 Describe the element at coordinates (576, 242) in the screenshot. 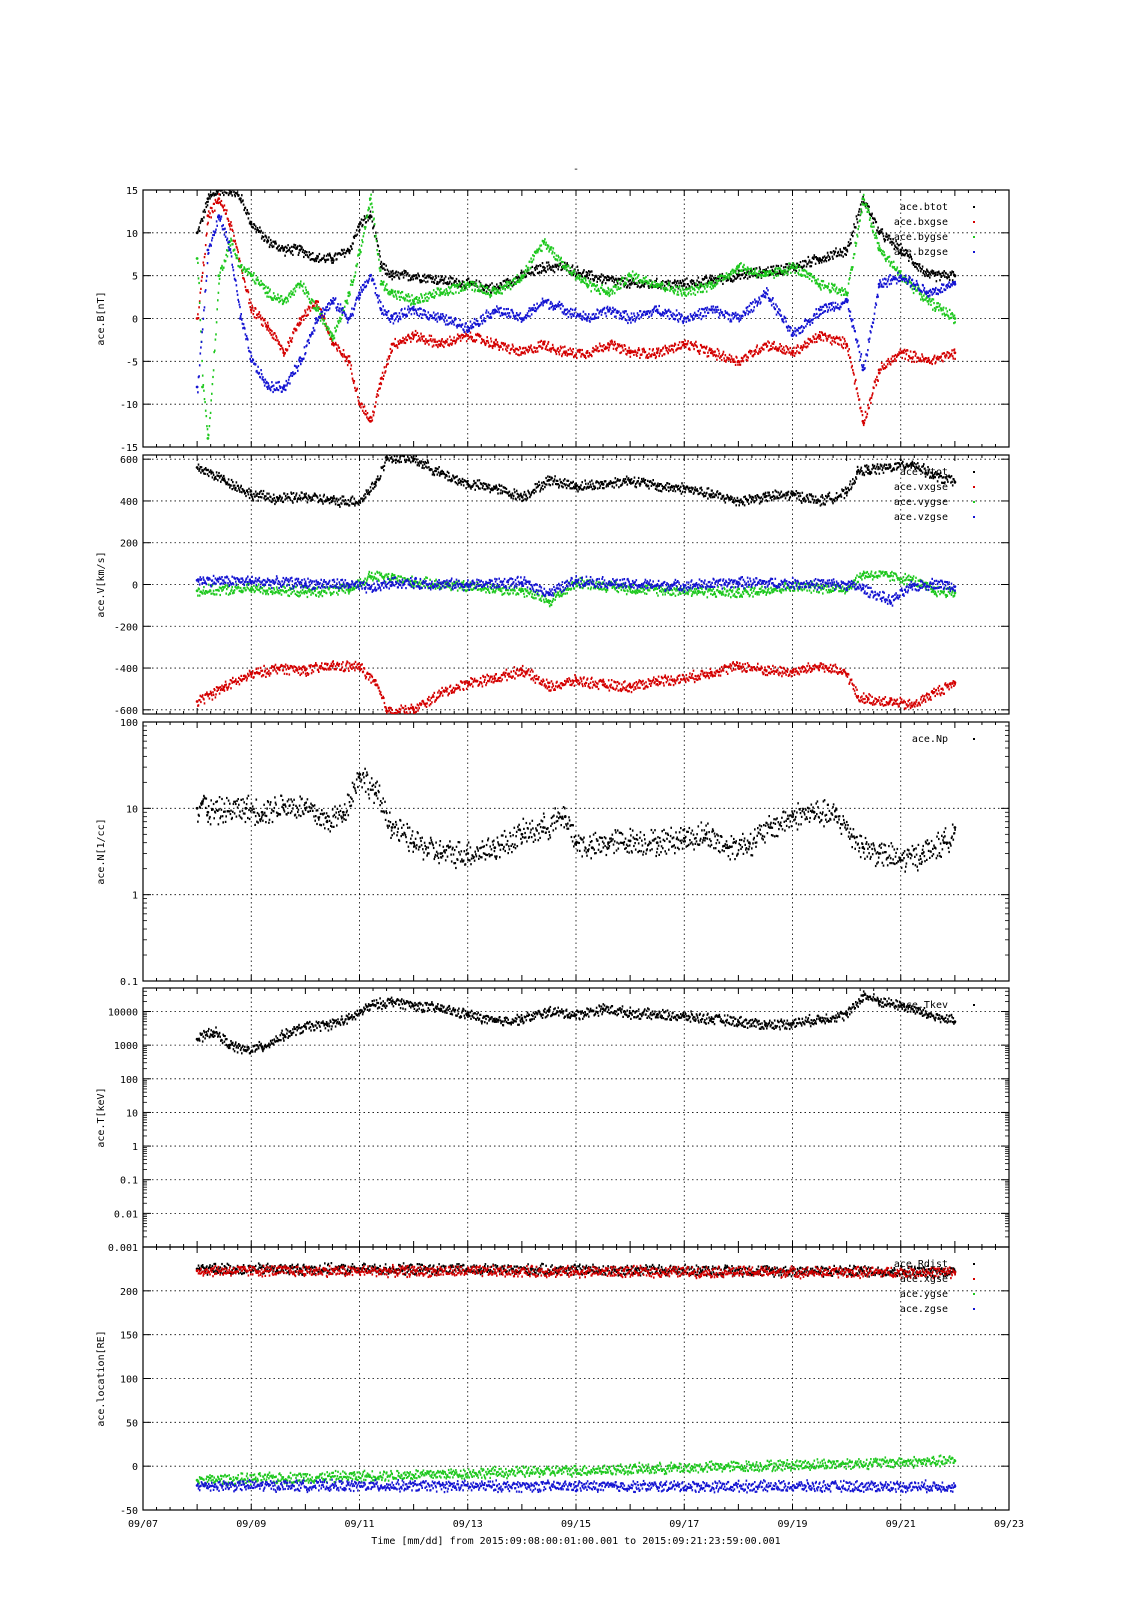

I see `series-ace.btot` at that location.